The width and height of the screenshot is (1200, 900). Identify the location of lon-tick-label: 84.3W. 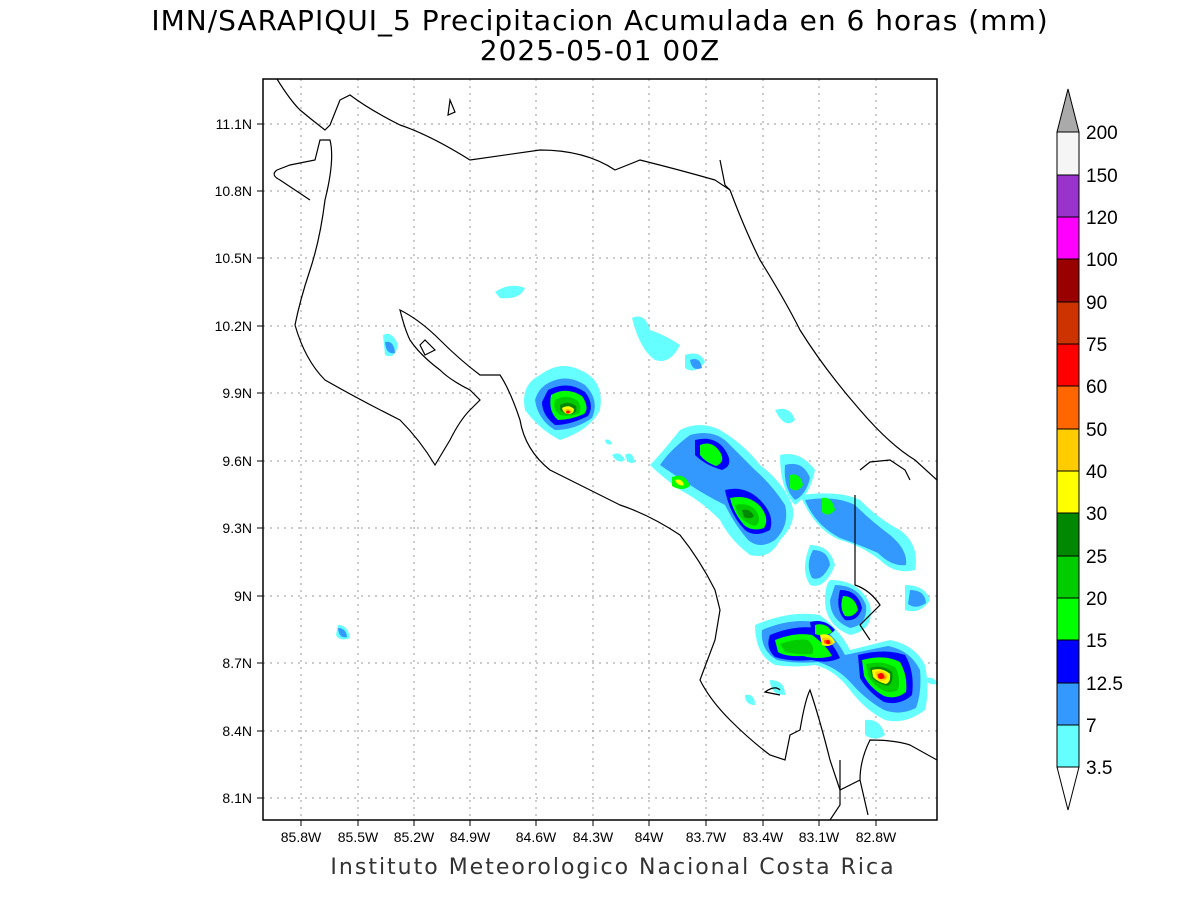
(593, 837).